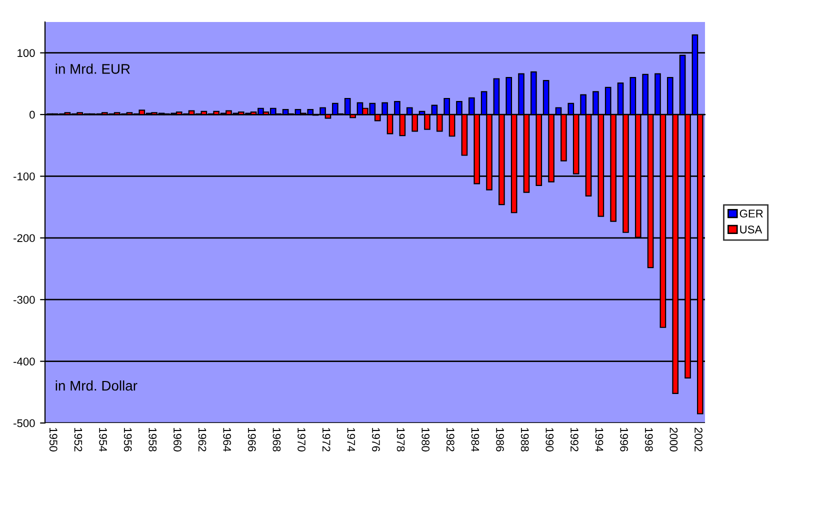  I want to click on x-tick-label: 1982, so click(450, 440).